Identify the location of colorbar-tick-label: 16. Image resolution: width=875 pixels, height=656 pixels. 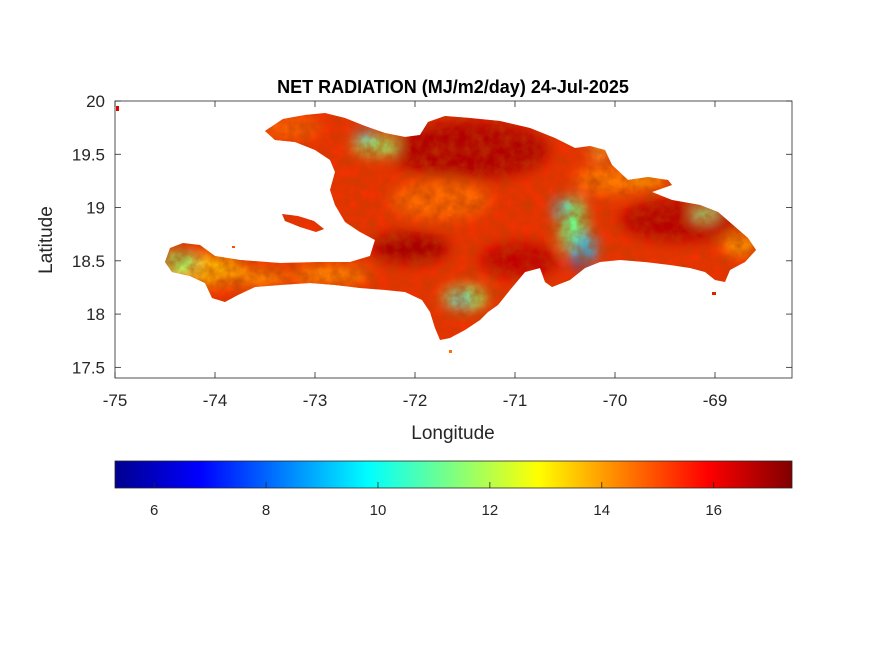
(713, 510).